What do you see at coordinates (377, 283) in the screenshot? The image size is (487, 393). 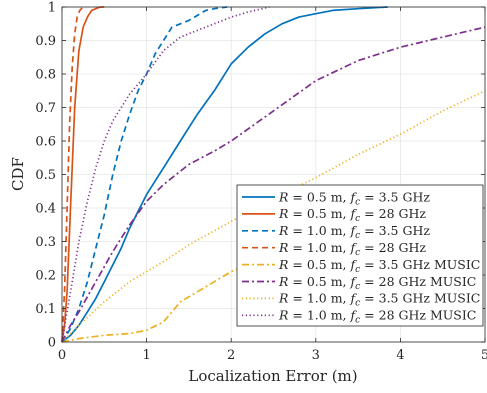 I see `legend-label: R = 0.5 m, fc = 28 GHz MUSIC` at bounding box center [377, 283].